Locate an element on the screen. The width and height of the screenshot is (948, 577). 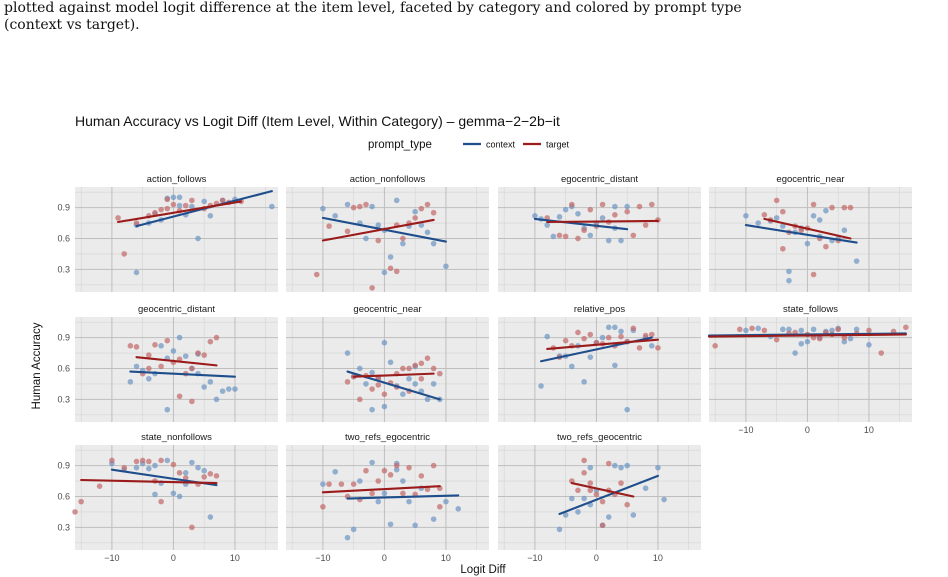
facet-strip-label: state_follows is located at coordinates (810, 309).